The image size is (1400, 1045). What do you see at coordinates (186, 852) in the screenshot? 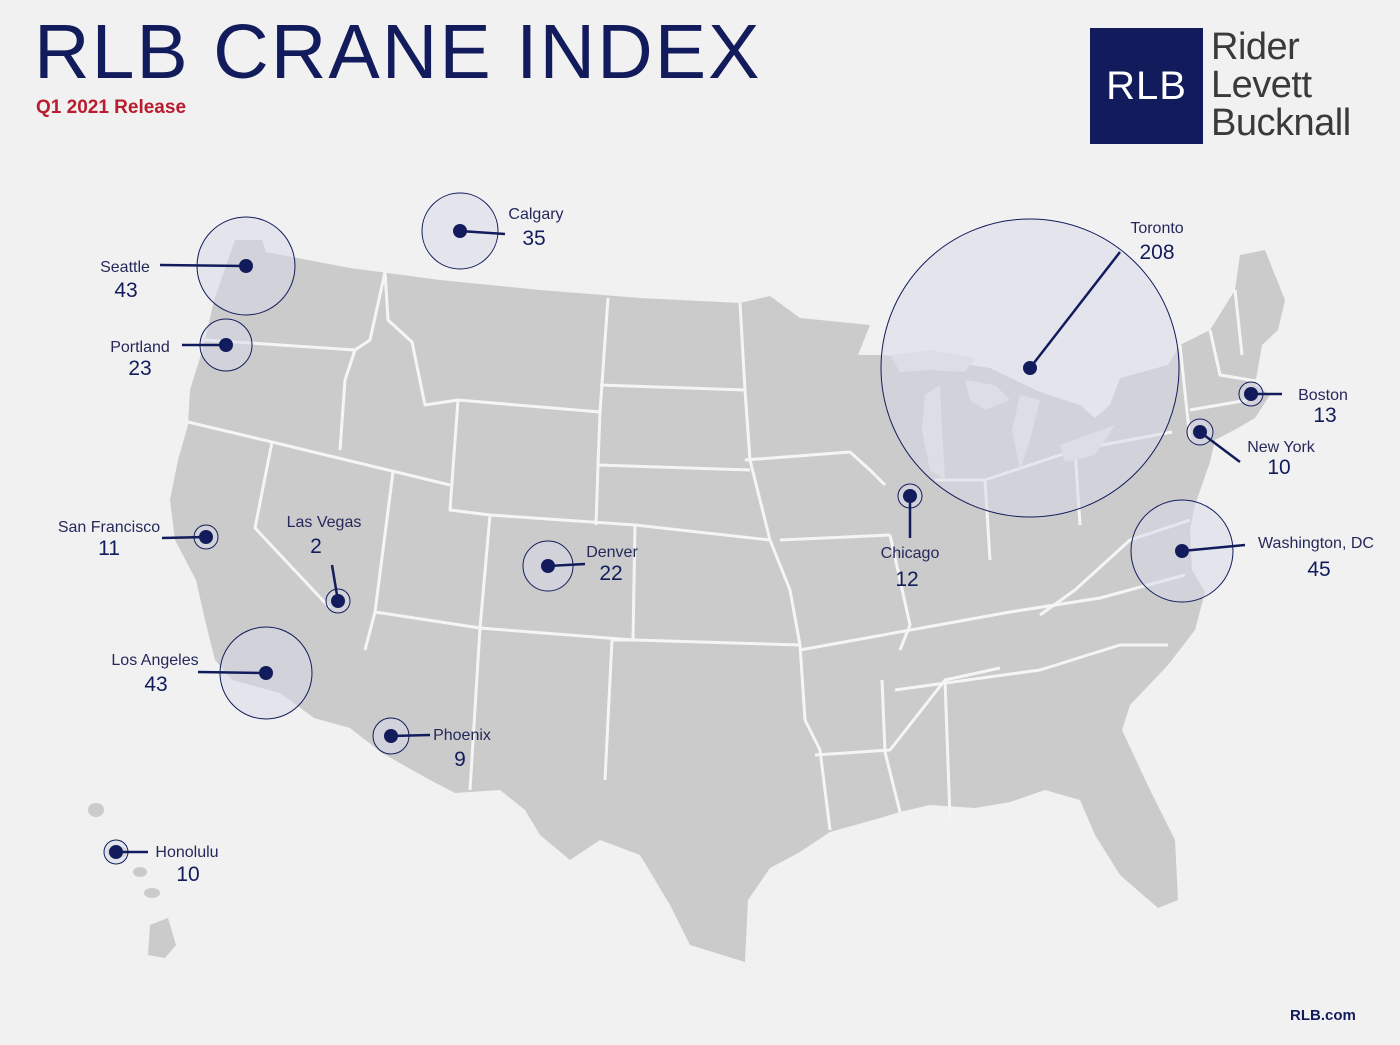
I see `city-name: Honolulu` at bounding box center [186, 852].